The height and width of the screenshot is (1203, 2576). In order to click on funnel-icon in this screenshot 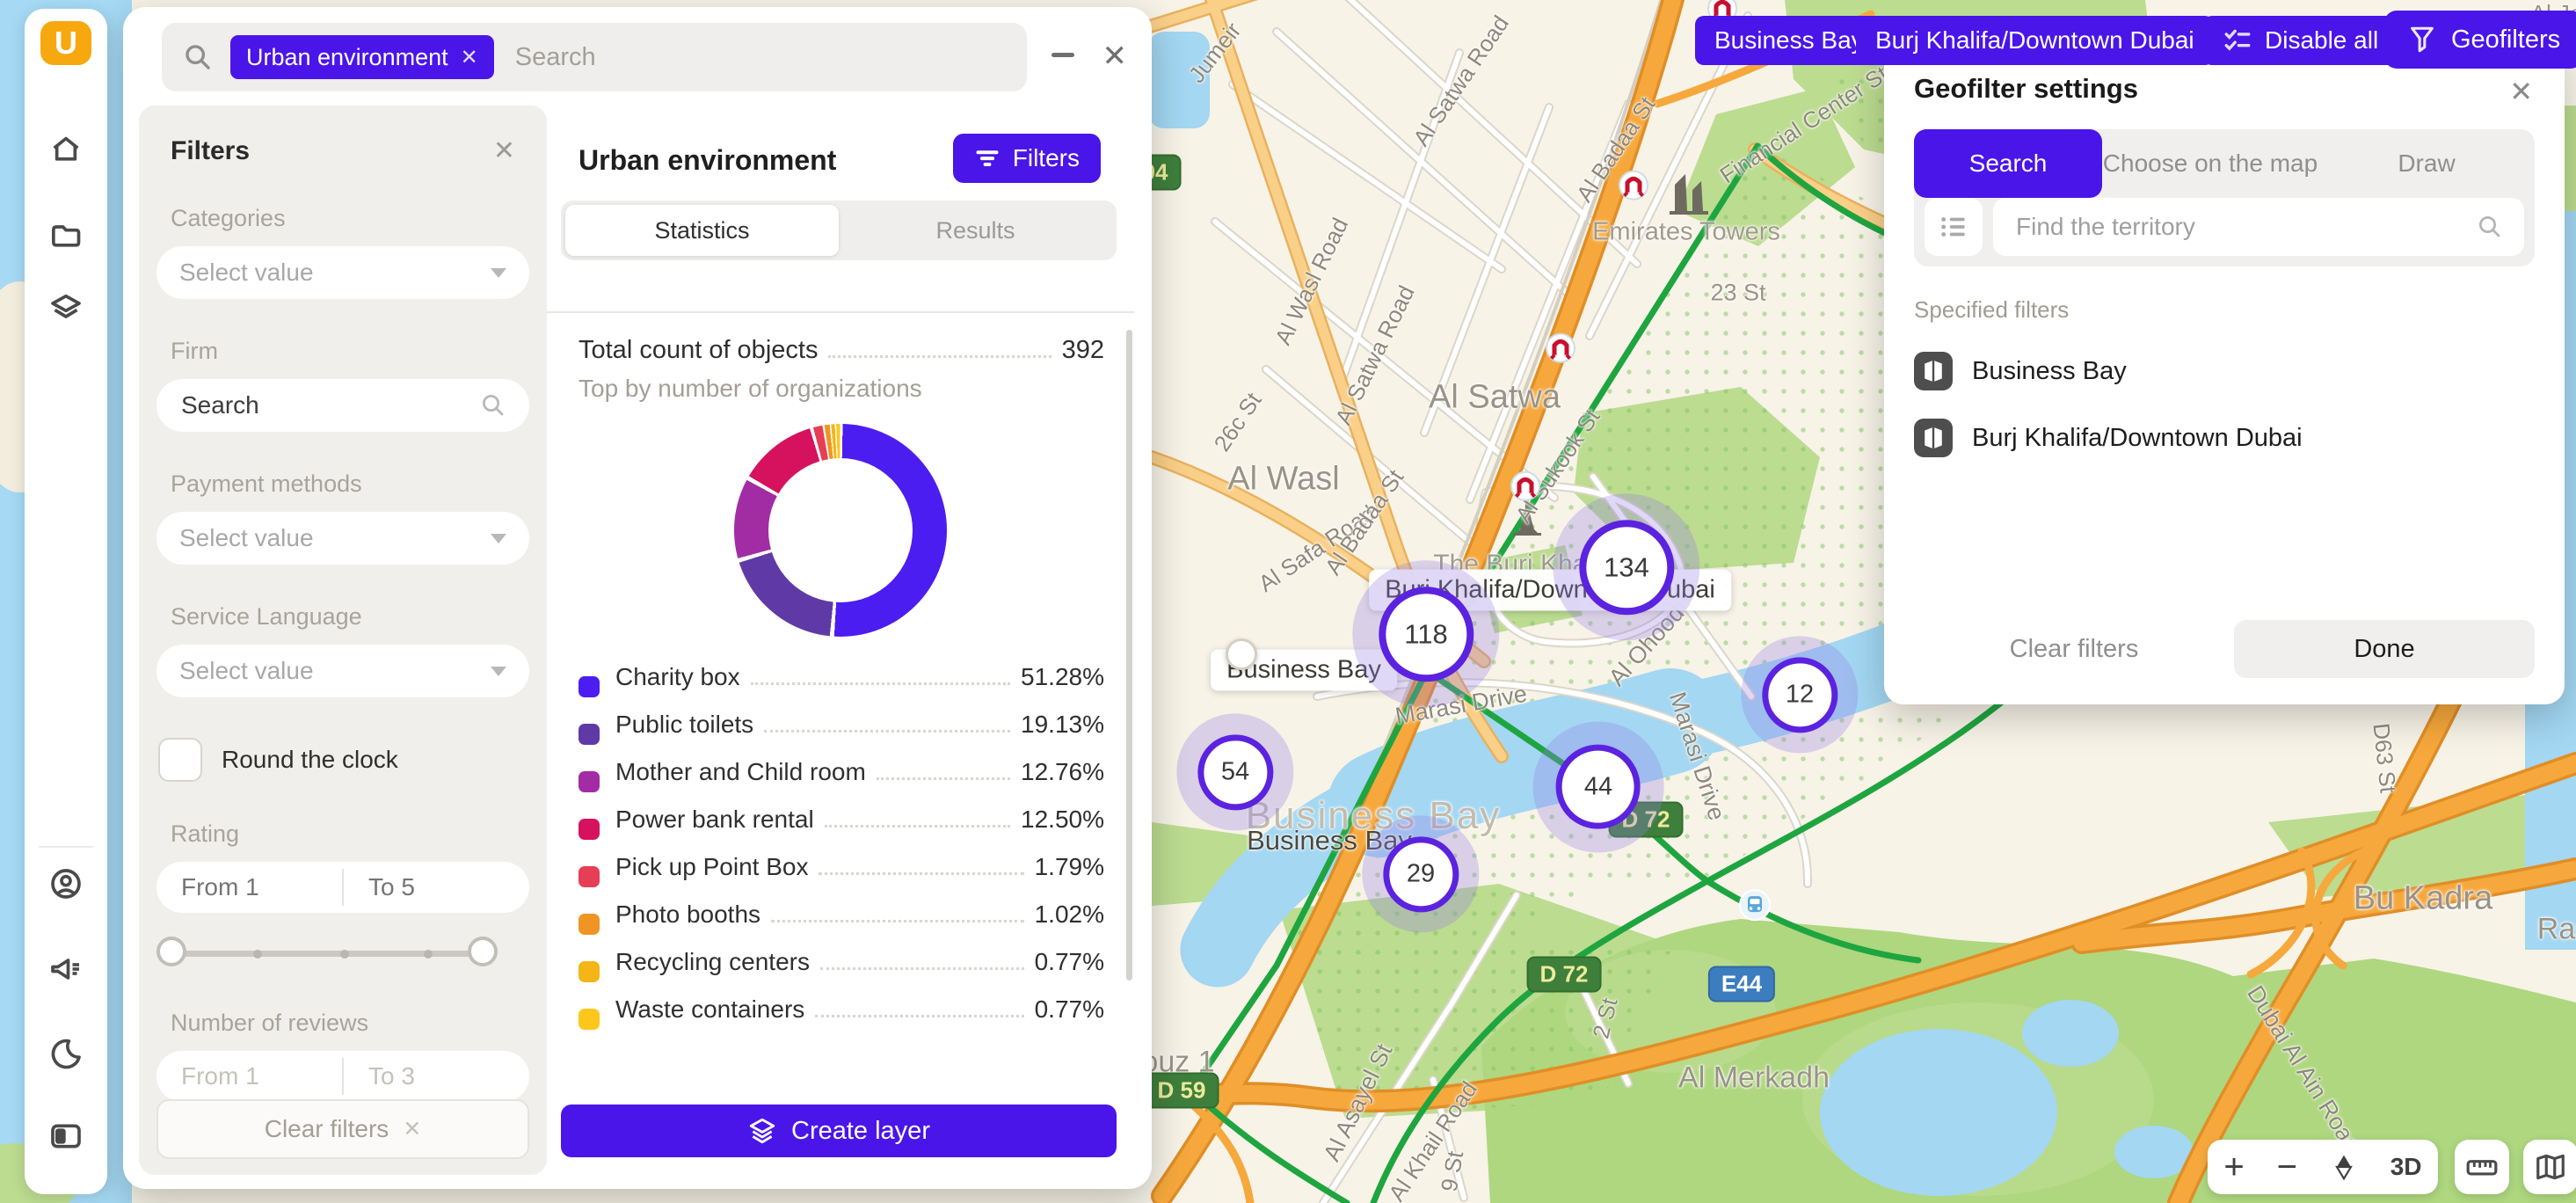, I will do `click(2422, 39)`.